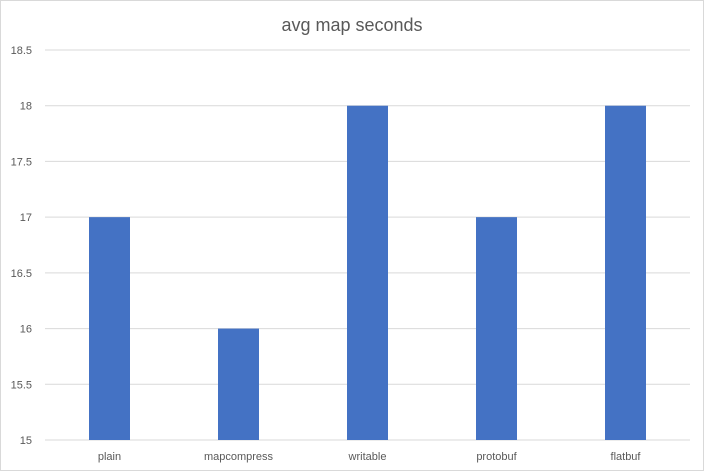  Describe the element at coordinates (625, 272) in the screenshot. I see `bar-flatbuf` at that location.